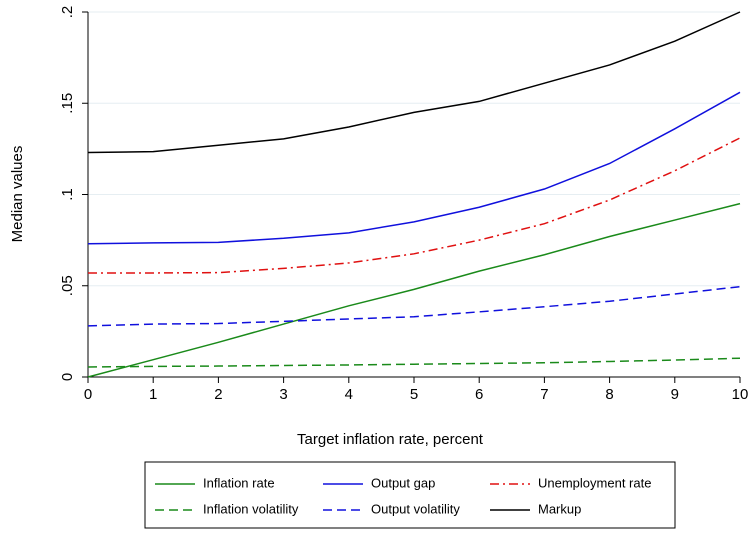  I want to click on legend-label: Unemployment rate, so click(594, 482).